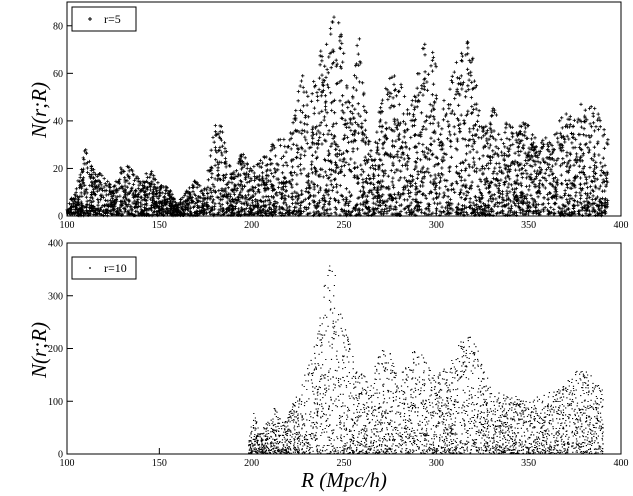 The width and height of the screenshot is (633, 496). Describe the element at coordinates (344, 225) in the screenshot. I see `top-x-tick-label: 250` at that location.